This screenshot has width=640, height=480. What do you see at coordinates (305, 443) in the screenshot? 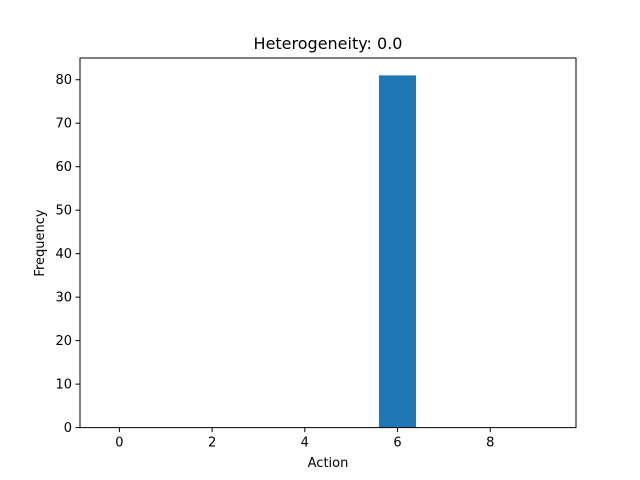
I see `x-tick-label: 4` at bounding box center [305, 443].